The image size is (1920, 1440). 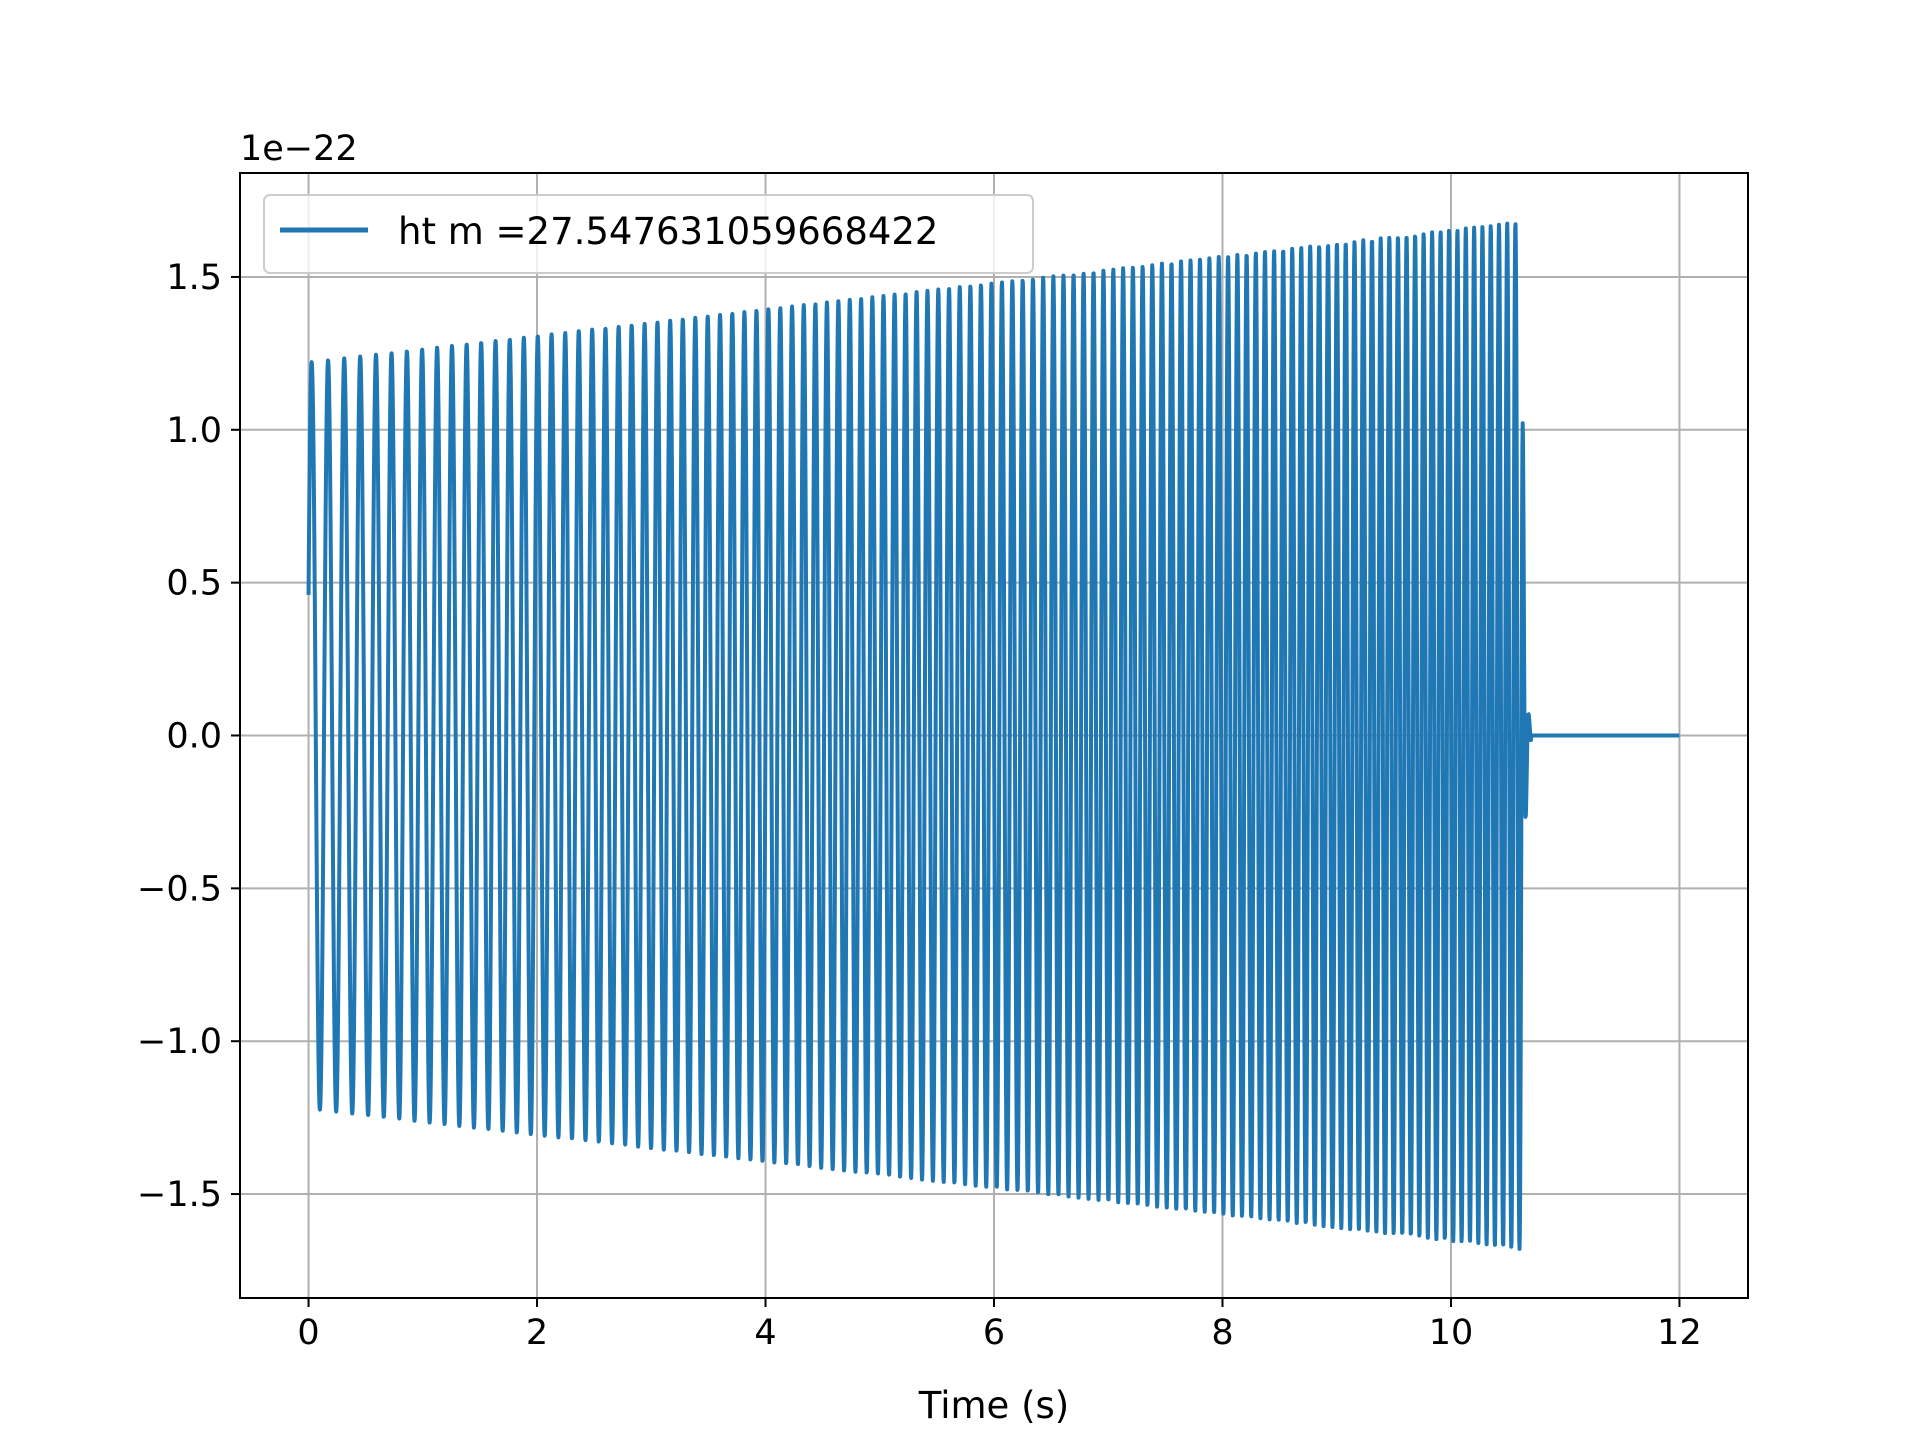 I want to click on legend-label: ht m =27.547631059668422, so click(x=668, y=231).